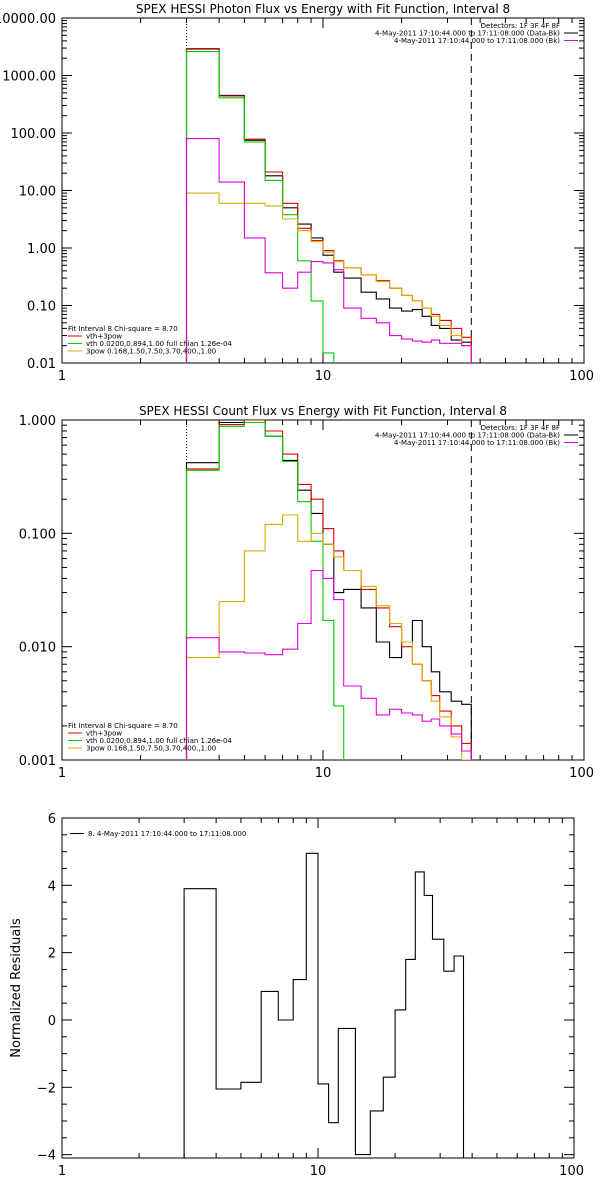 The width and height of the screenshot is (600, 1200). I want to click on y-tick-label: 6, so click(52, 819).